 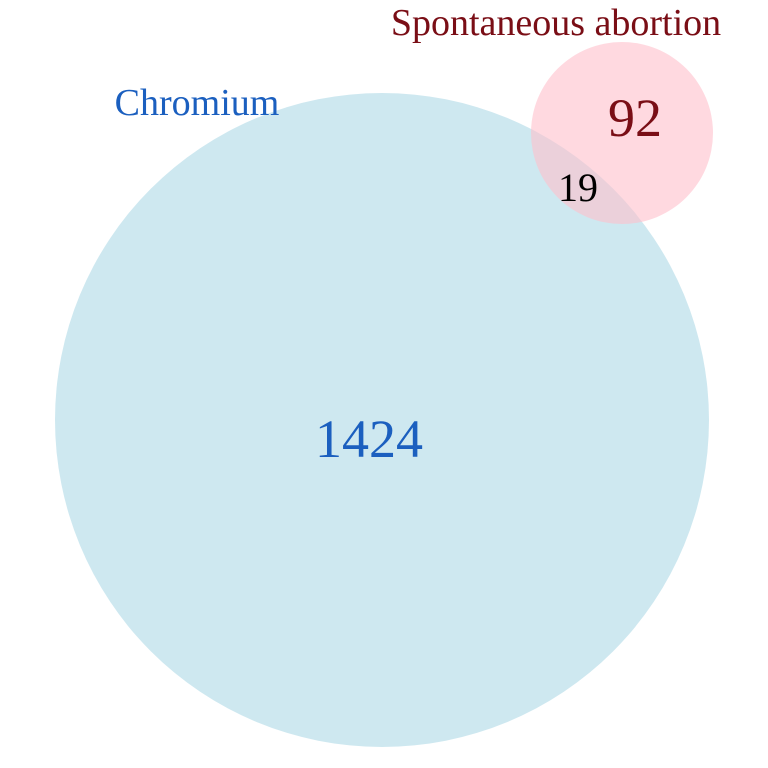 What do you see at coordinates (635, 118) in the screenshot?
I see `spontaneous-abortion-only-count: 92` at bounding box center [635, 118].